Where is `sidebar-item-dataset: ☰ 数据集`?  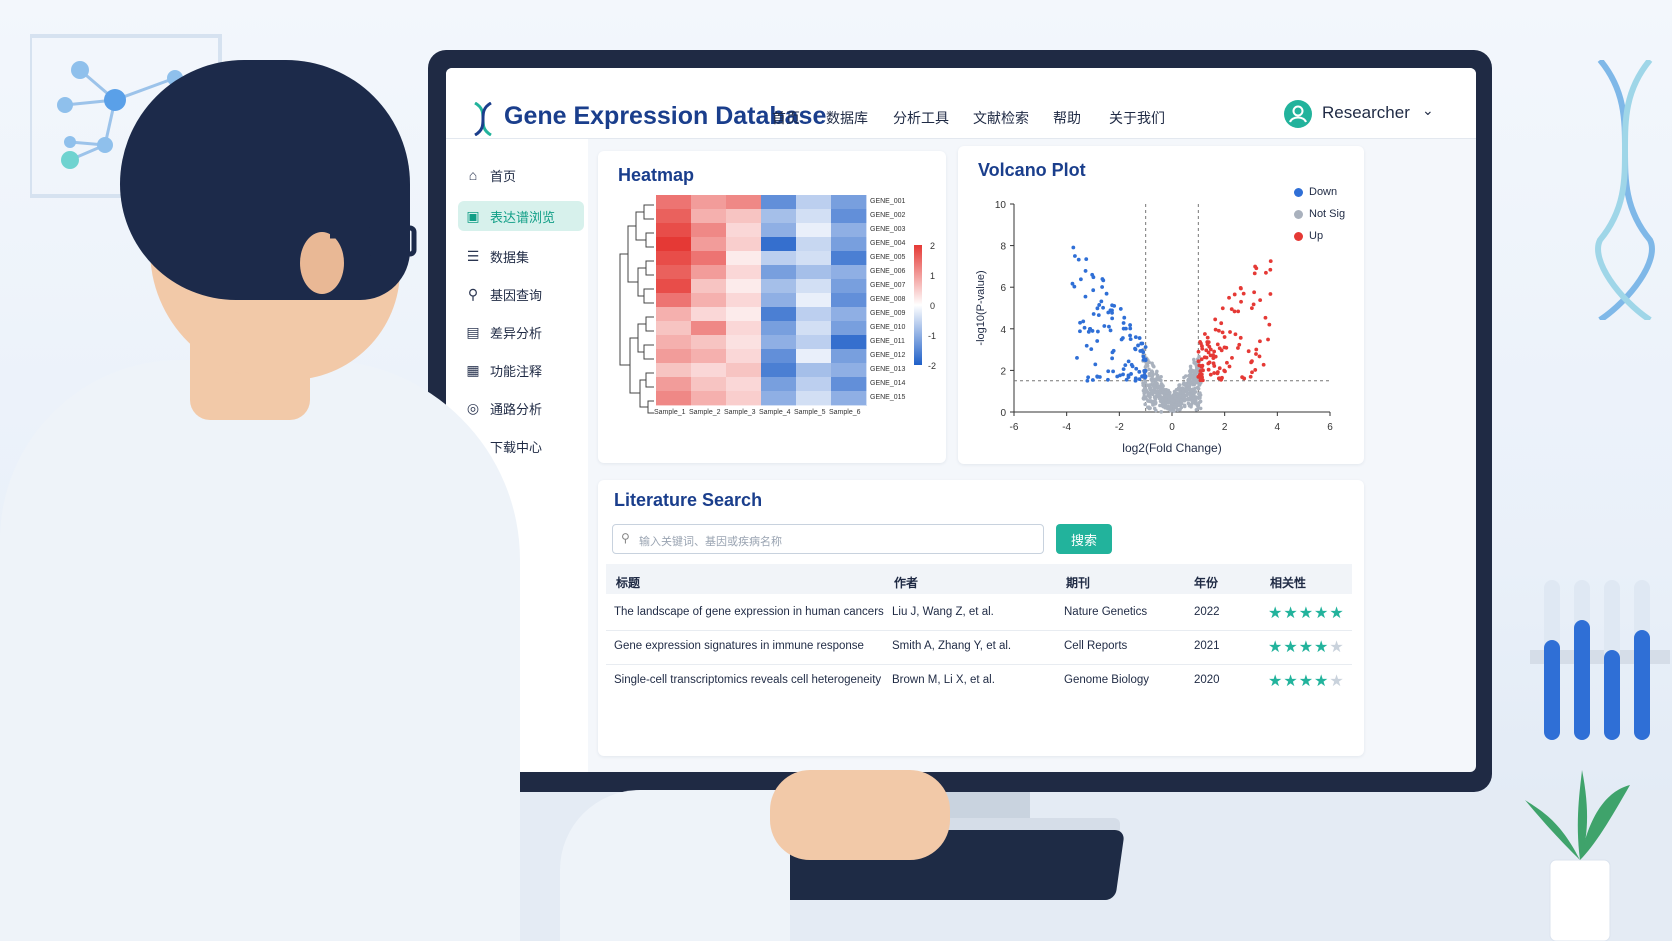
sidebar-item-dataset: ☰ 数据集 is located at coordinates (521, 256).